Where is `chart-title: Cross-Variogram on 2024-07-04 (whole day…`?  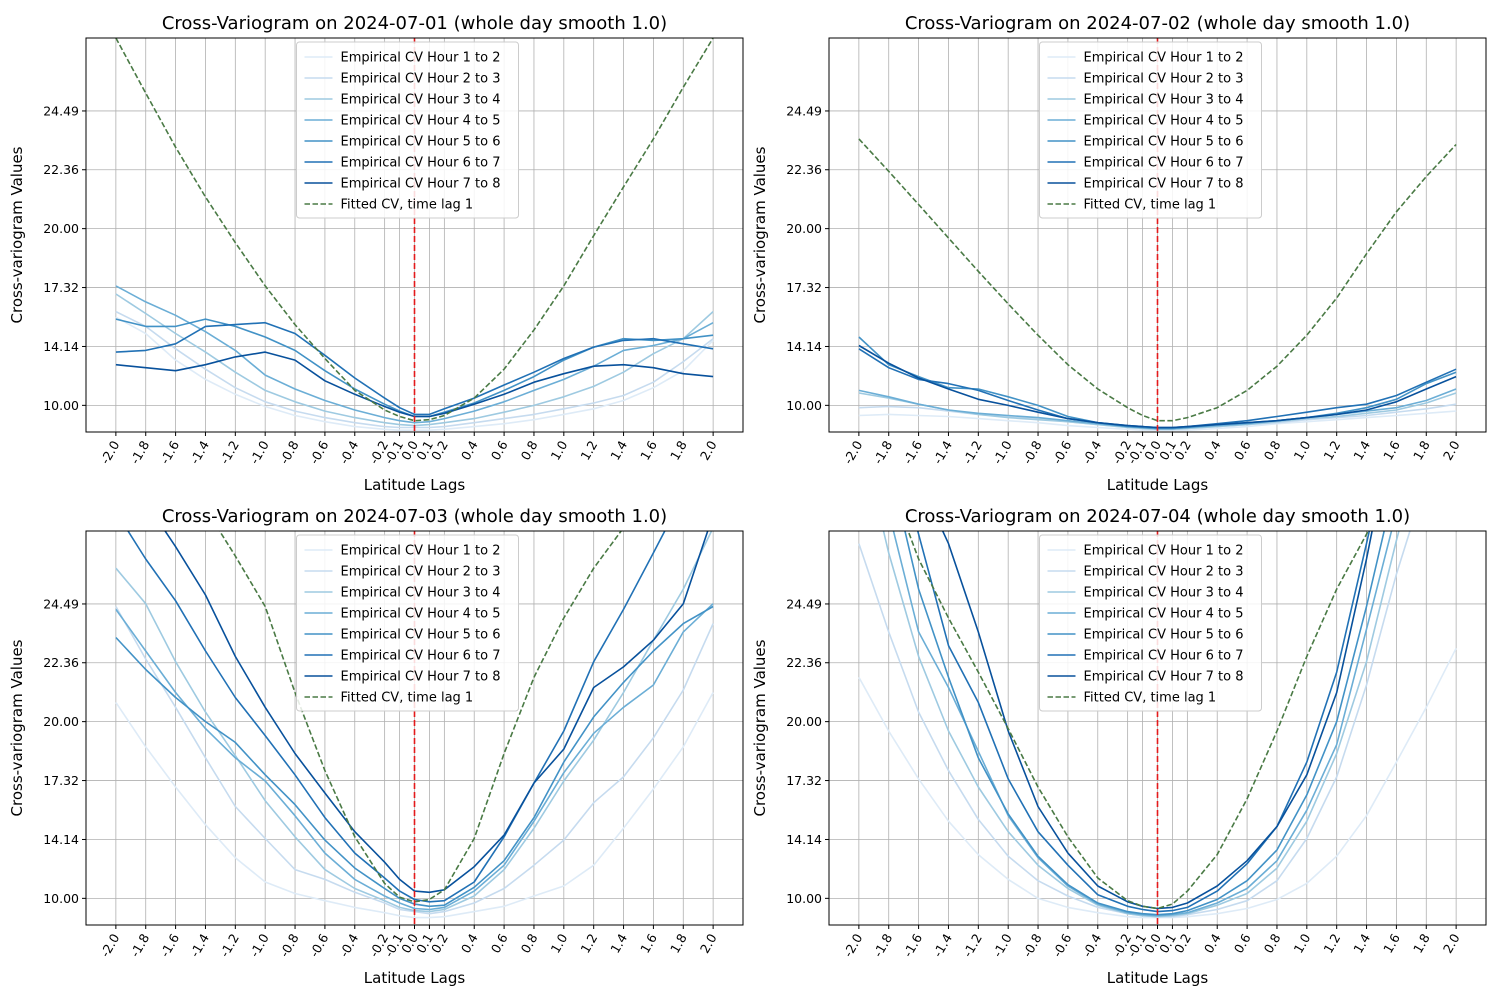
chart-title: Cross-Variogram on 2024-07-04 (whole day… is located at coordinates (1157, 516).